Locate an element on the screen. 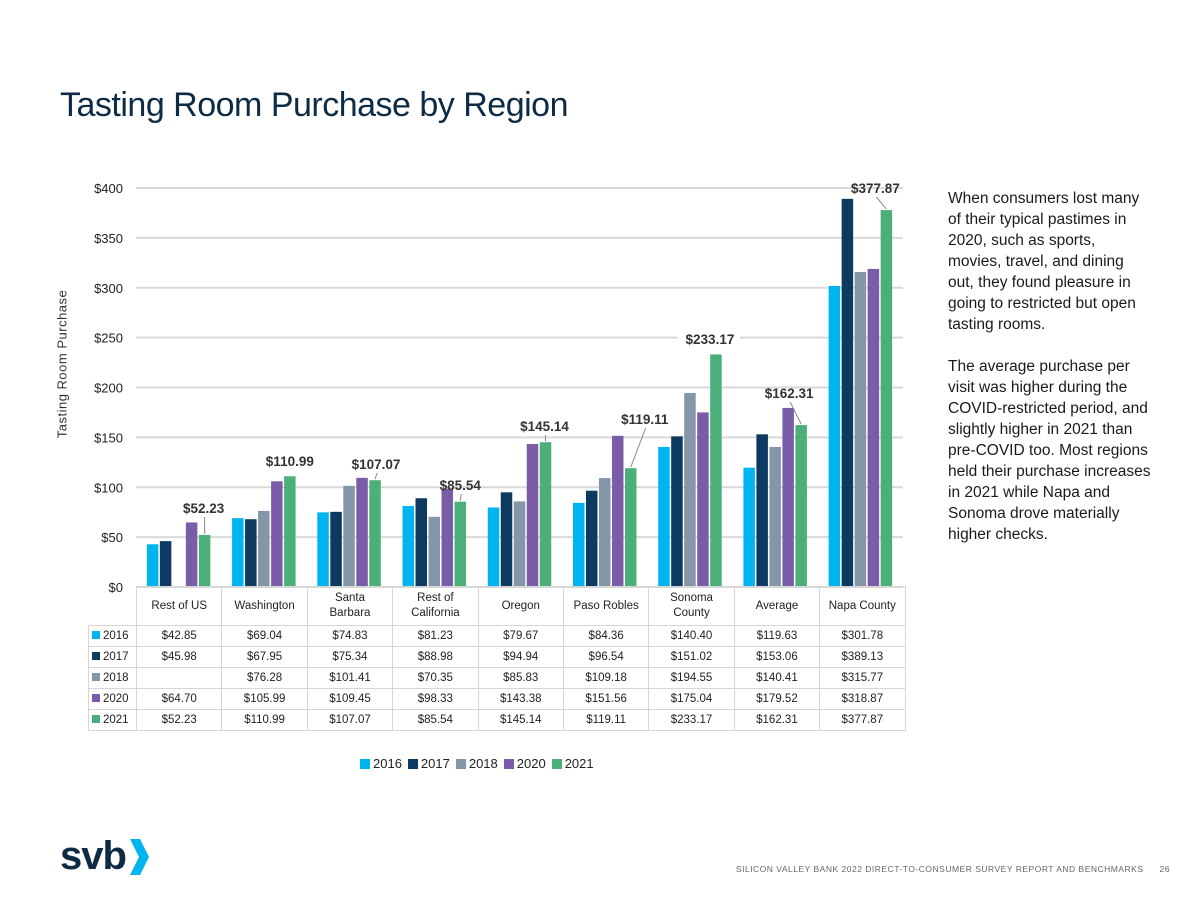 The height and width of the screenshot is (900, 1200). legend-item: 2021 is located at coordinates (572, 763).